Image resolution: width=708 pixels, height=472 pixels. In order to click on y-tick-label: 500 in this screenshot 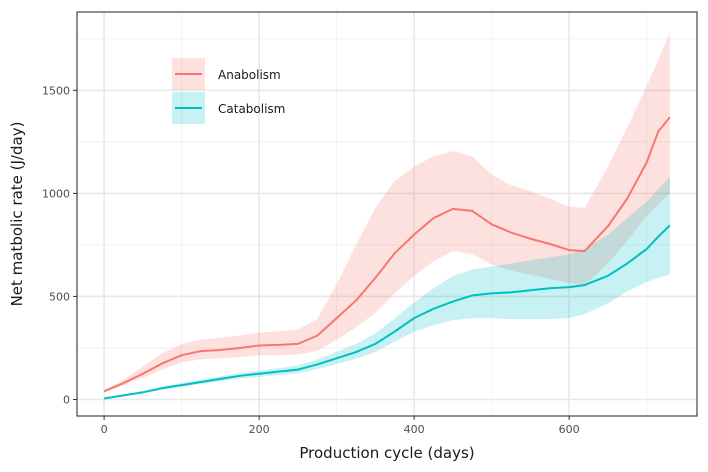, I will do `click(59, 296)`.